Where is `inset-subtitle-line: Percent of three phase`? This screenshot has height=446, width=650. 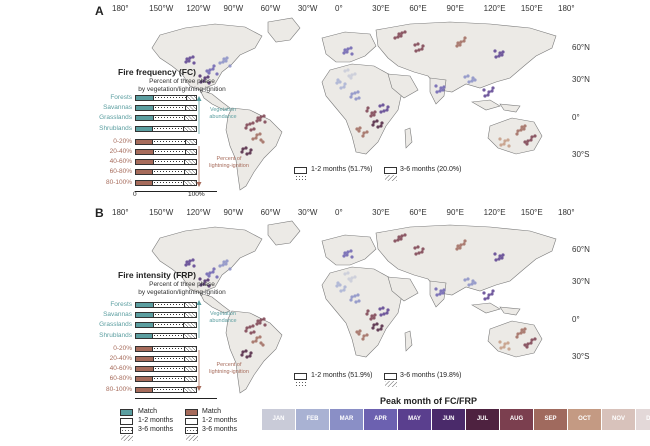 inset-subtitle-line: Percent of three phase is located at coordinates (182, 81).